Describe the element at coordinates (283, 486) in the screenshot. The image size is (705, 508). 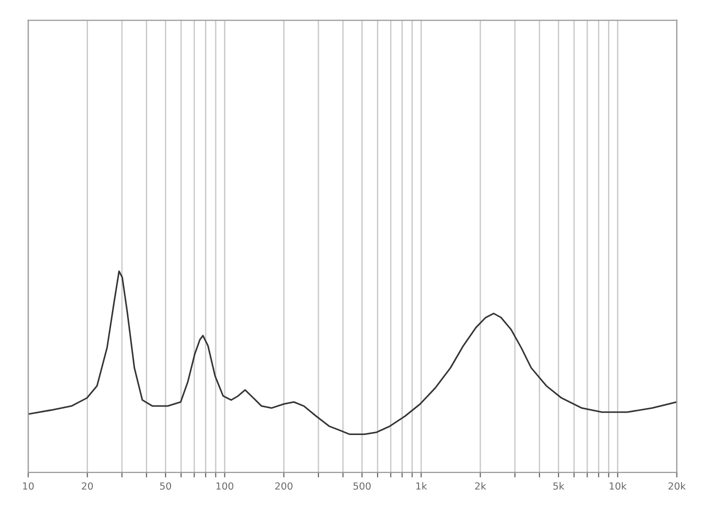
I see `x-tick-label: 200` at that location.